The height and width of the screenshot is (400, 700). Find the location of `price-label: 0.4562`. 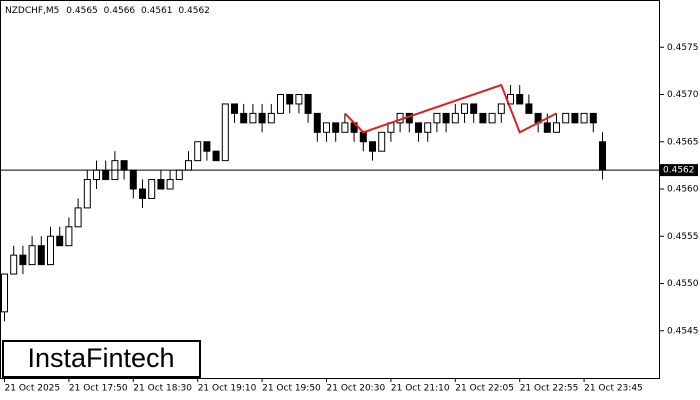

price-label: 0.4562 is located at coordinates (679, 171).